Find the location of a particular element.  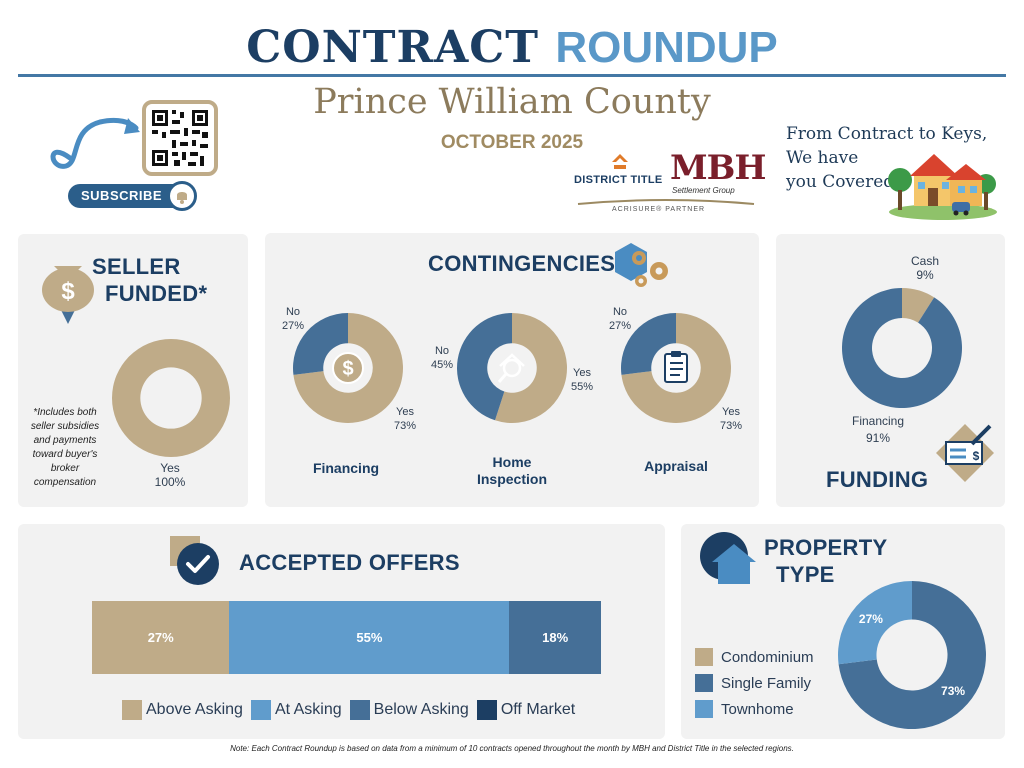

property-legend-condominium: Condominium is located at coordinates (754, 657).